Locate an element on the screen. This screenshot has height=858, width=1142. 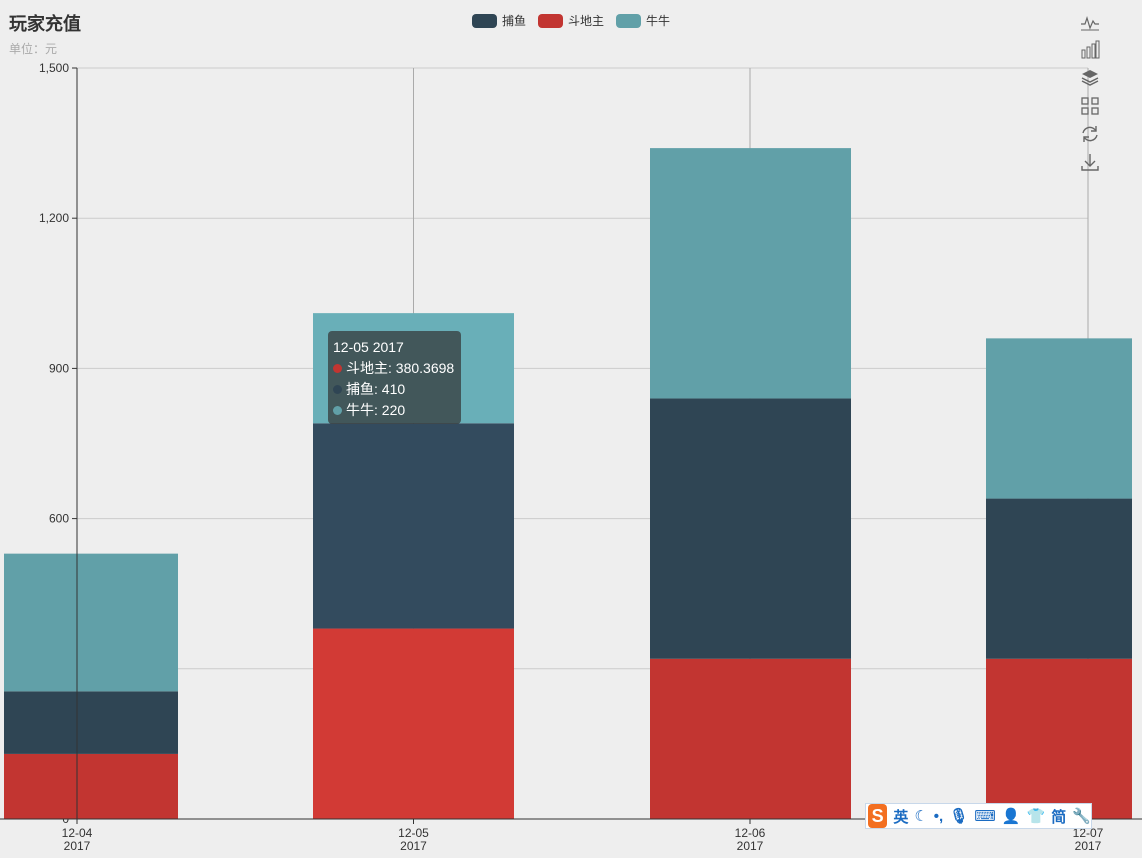
legend-label: 捕鱼 is located at coordinates (513, 21).